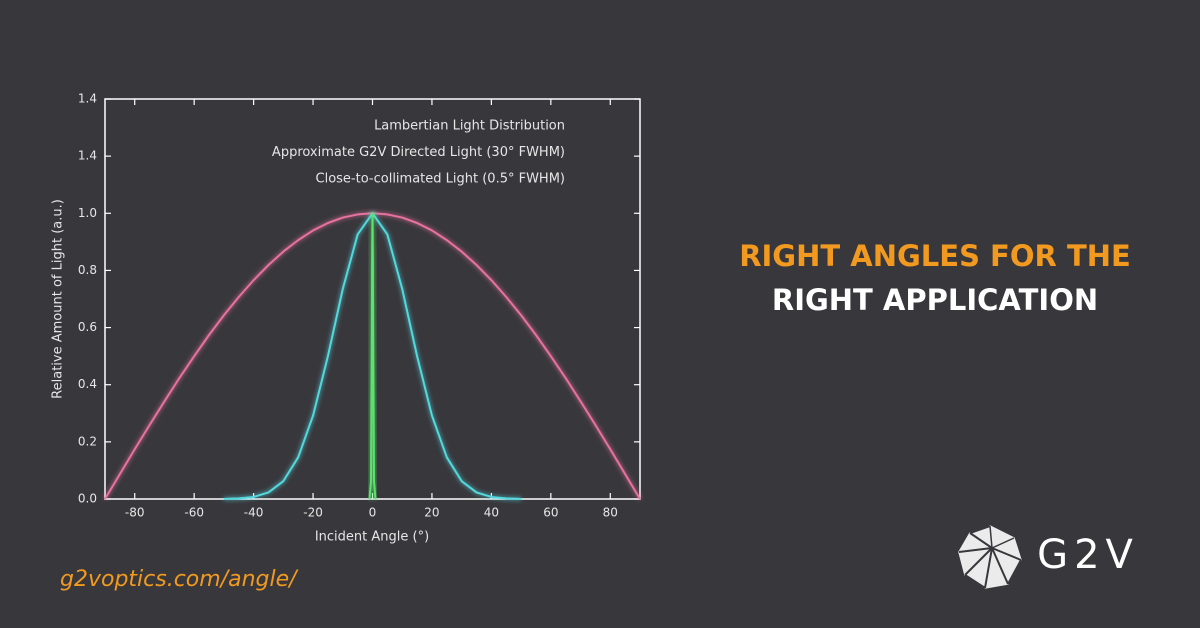  Describe the element at coordinates (194, 513) in the screenshot. I see `x-tick-label: -60` at that location.